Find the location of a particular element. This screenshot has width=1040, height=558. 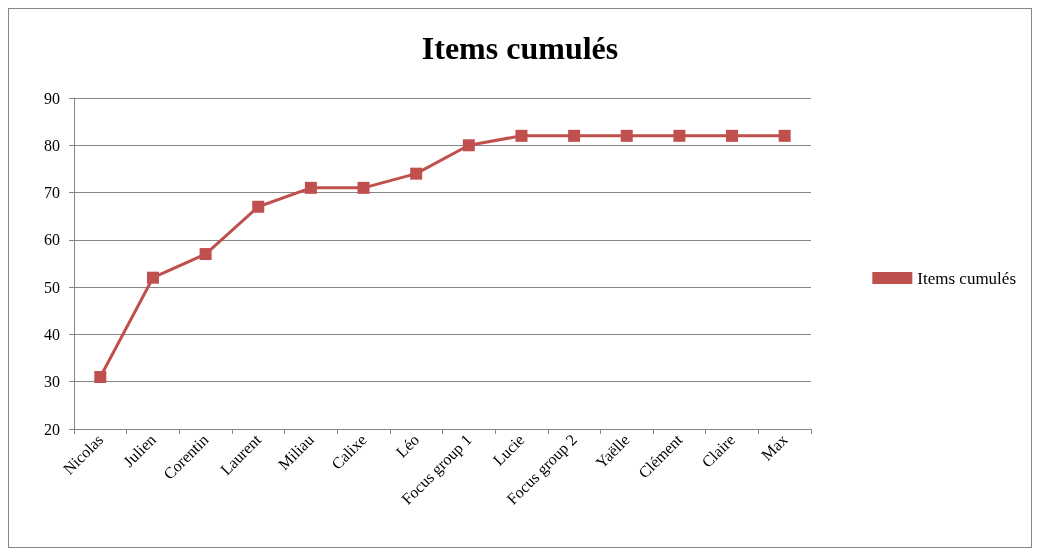

legend-label: Items cumulés is located at coordinates (966, 278).